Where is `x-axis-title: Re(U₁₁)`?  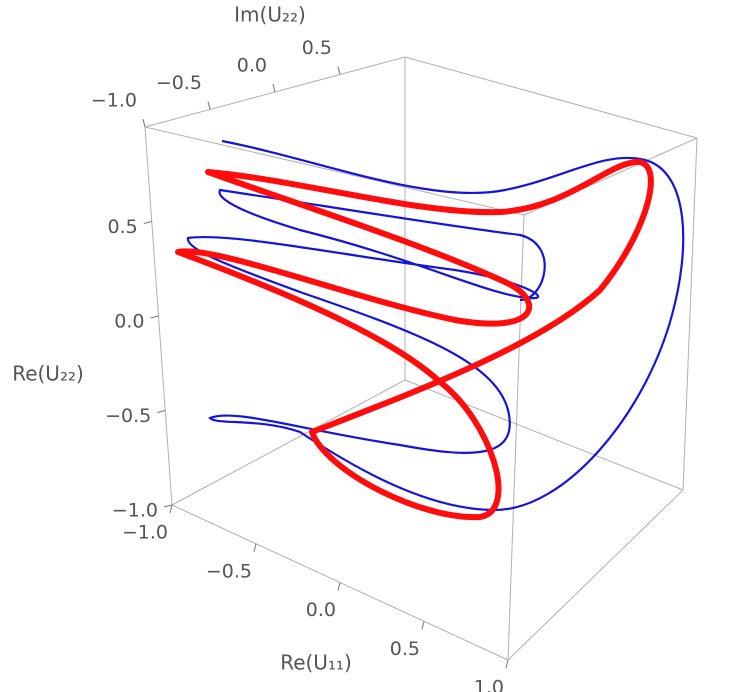 x-axis-title: Re(U₁₁) is located at coordinates (316, 663).